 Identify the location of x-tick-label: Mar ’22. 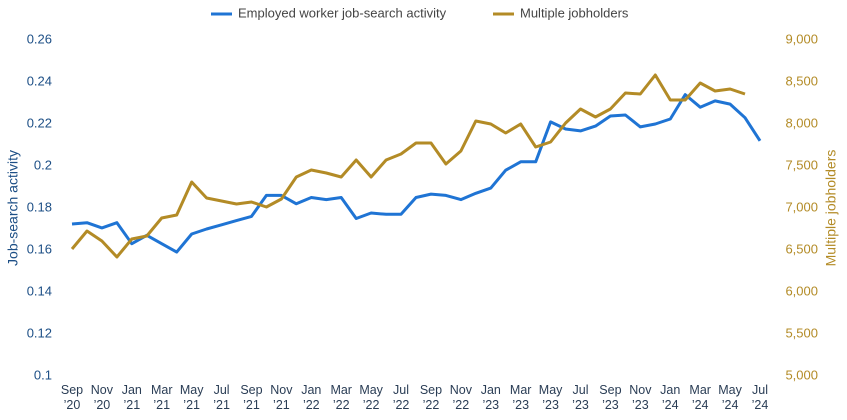
(341, 397).